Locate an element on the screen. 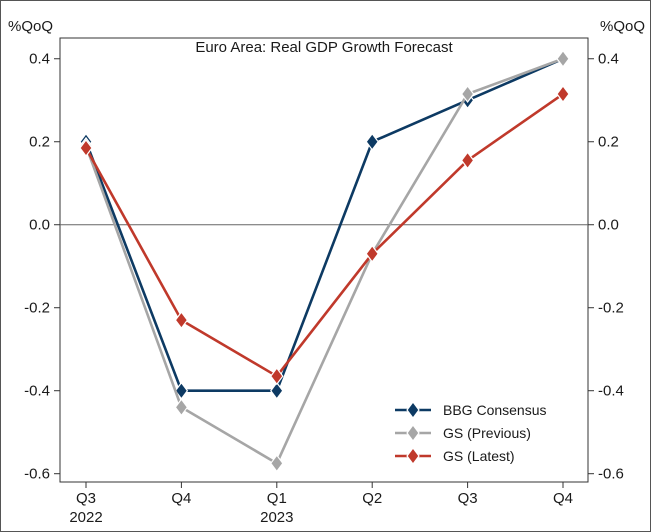 The height and width of the screenshot is (532, 651). left-axis-unit: %QoQ is located at coordinates (30, 26).